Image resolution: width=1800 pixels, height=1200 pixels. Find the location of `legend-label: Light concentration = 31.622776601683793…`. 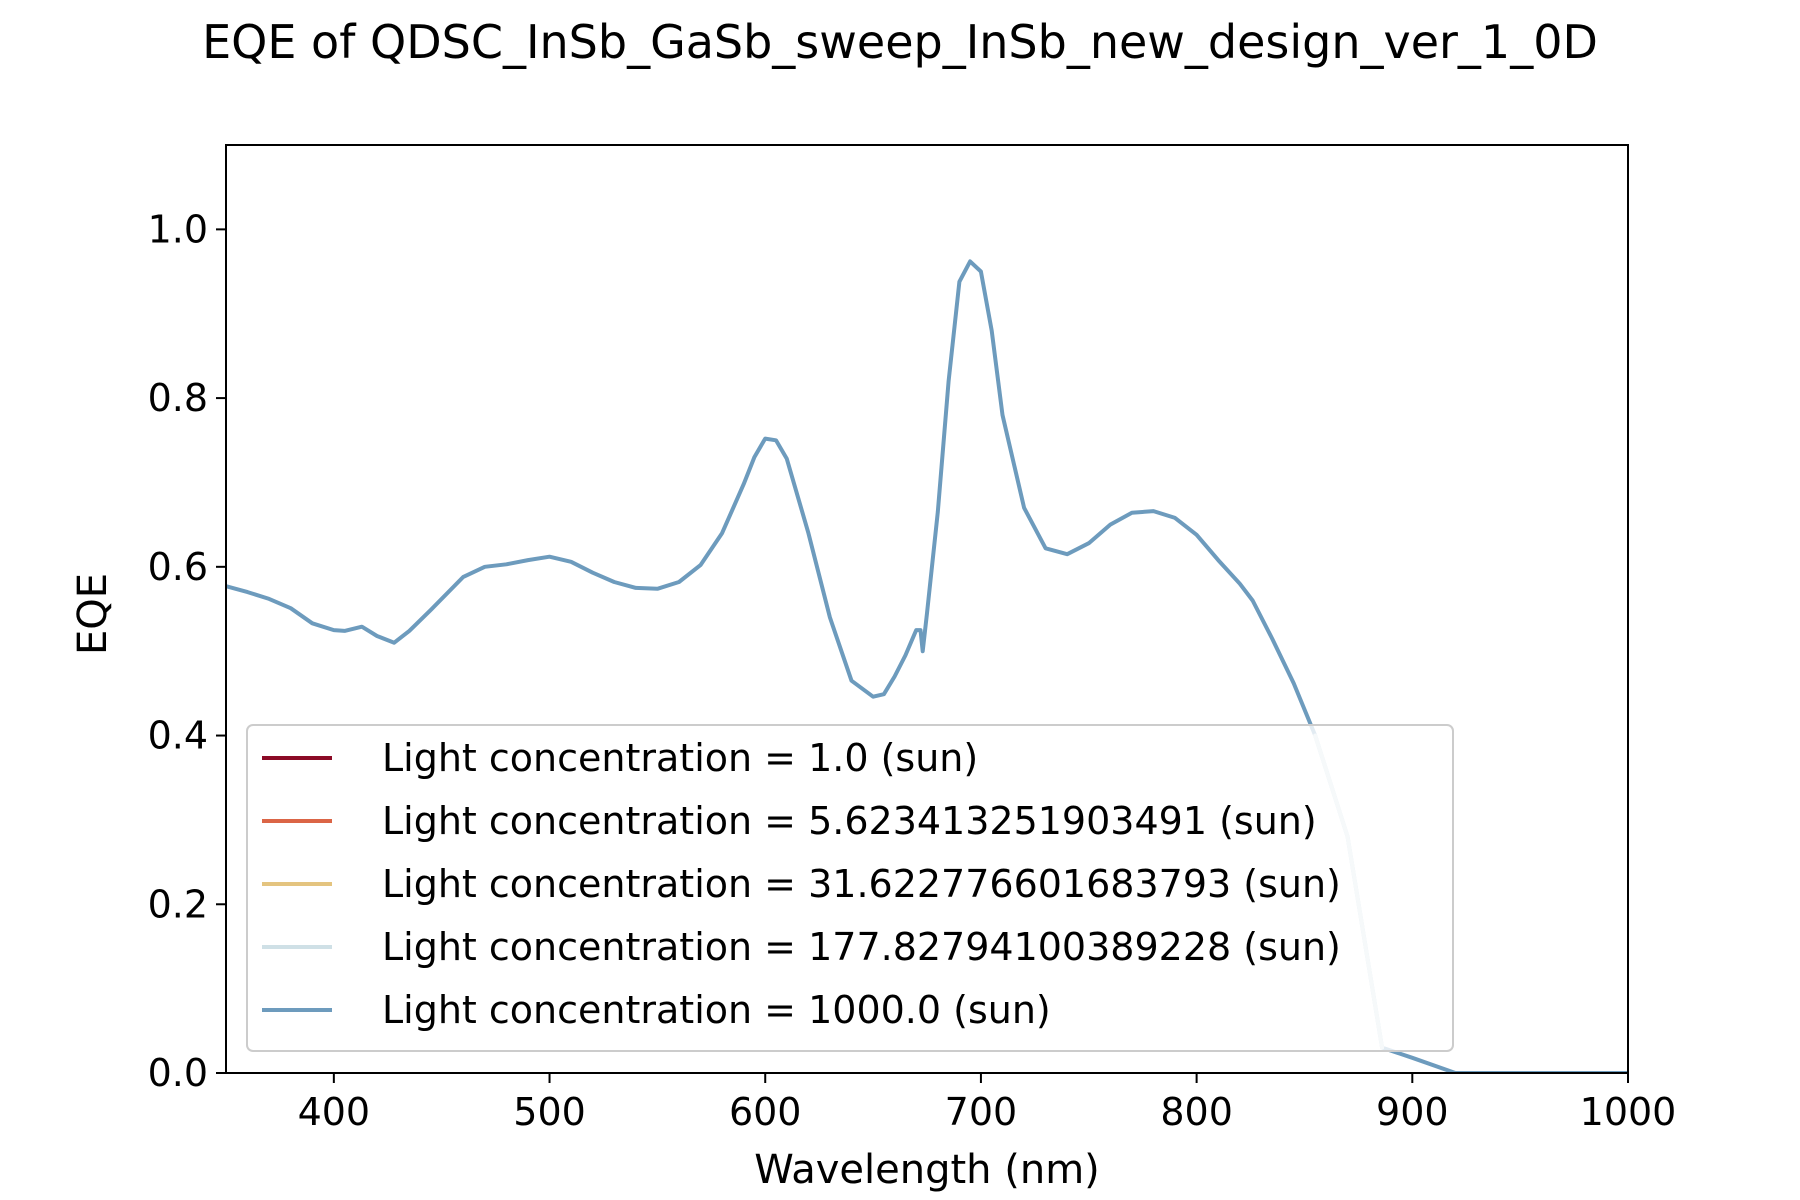

legend-label: Light concentration = 31.622776601683793… is located at coordinates (861, 884).